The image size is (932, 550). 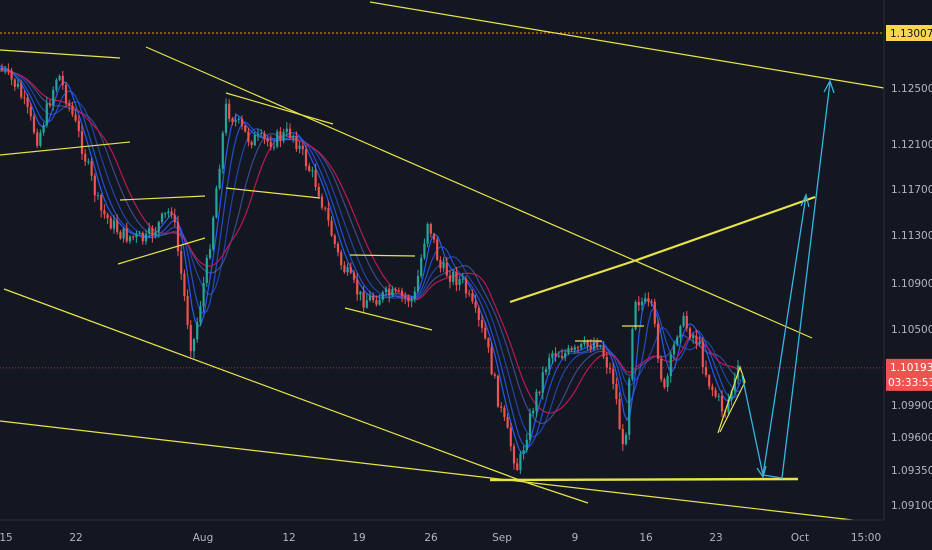 What do you see at coordinates (575, 538) in the screenshot?
I see `time-tick-label: 9` at bounding box center [575, 538].